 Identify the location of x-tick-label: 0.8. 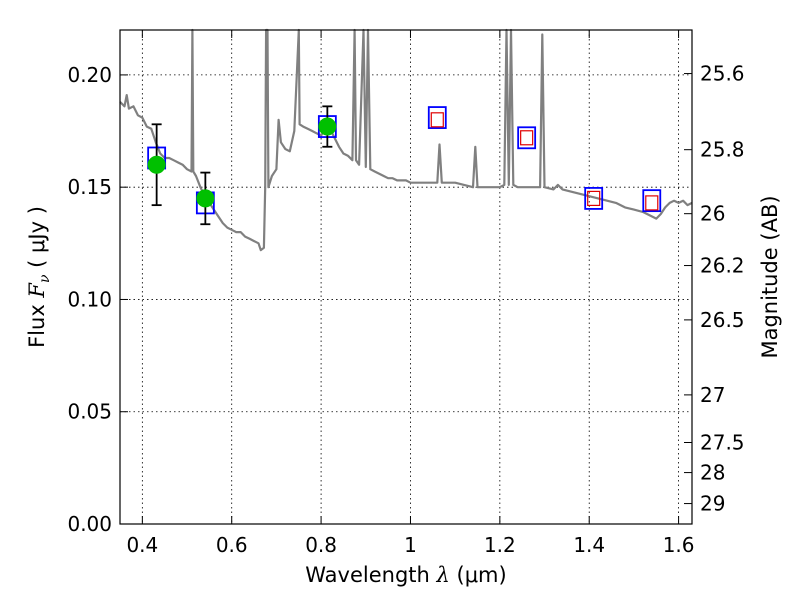
(321, 545).